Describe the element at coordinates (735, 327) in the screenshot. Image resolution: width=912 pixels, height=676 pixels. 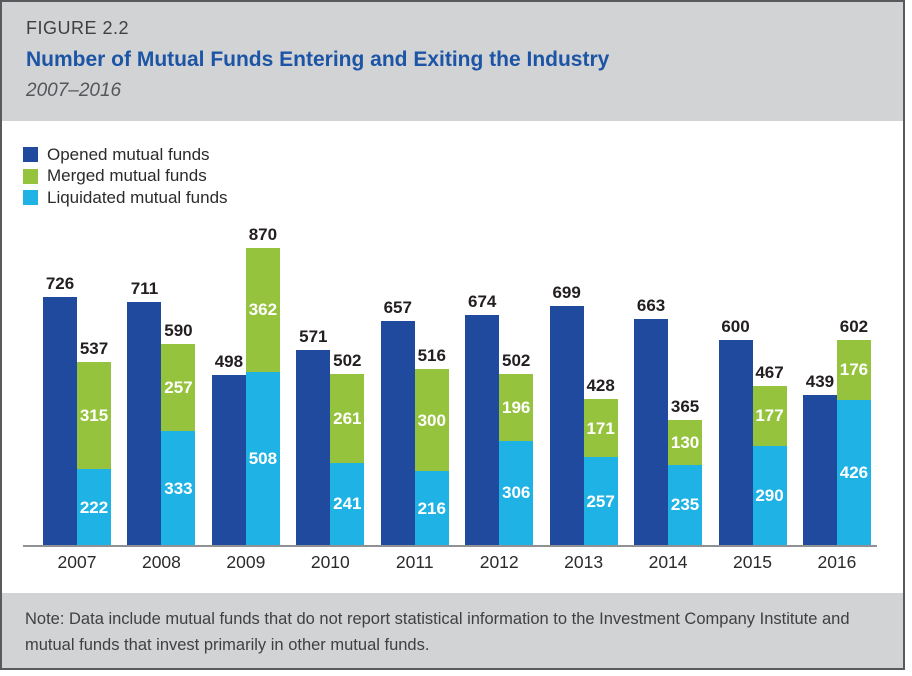
I see `opened-value-label: 600` at that location.